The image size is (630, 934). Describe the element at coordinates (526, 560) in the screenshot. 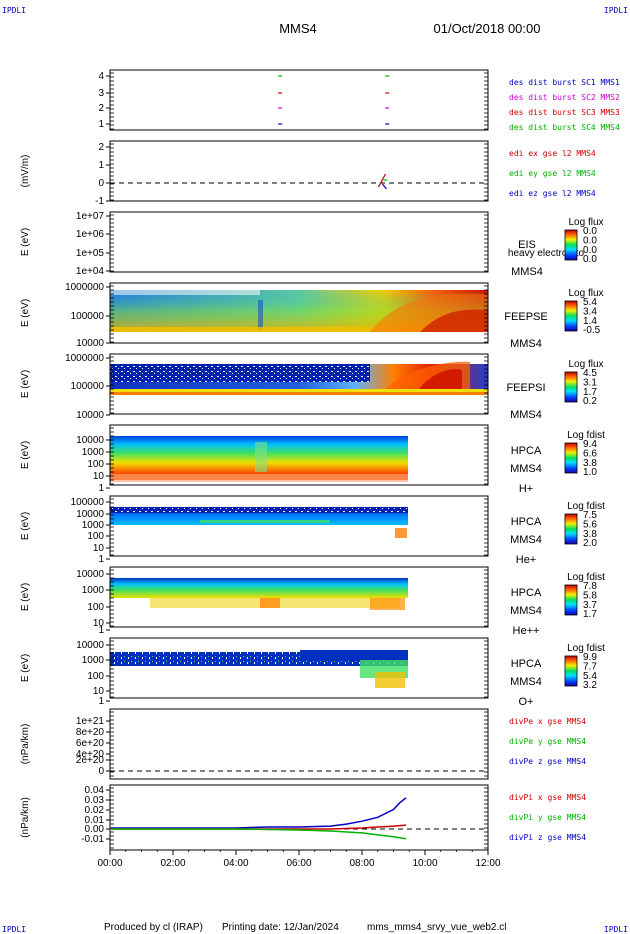

I see `species-label: He+` at that location.